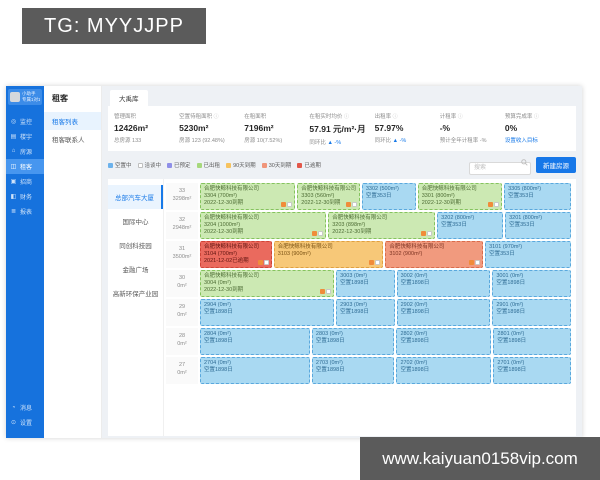 The image size is (600, 480). I want to click on tenant-icon: ◫, so click(13, 166).